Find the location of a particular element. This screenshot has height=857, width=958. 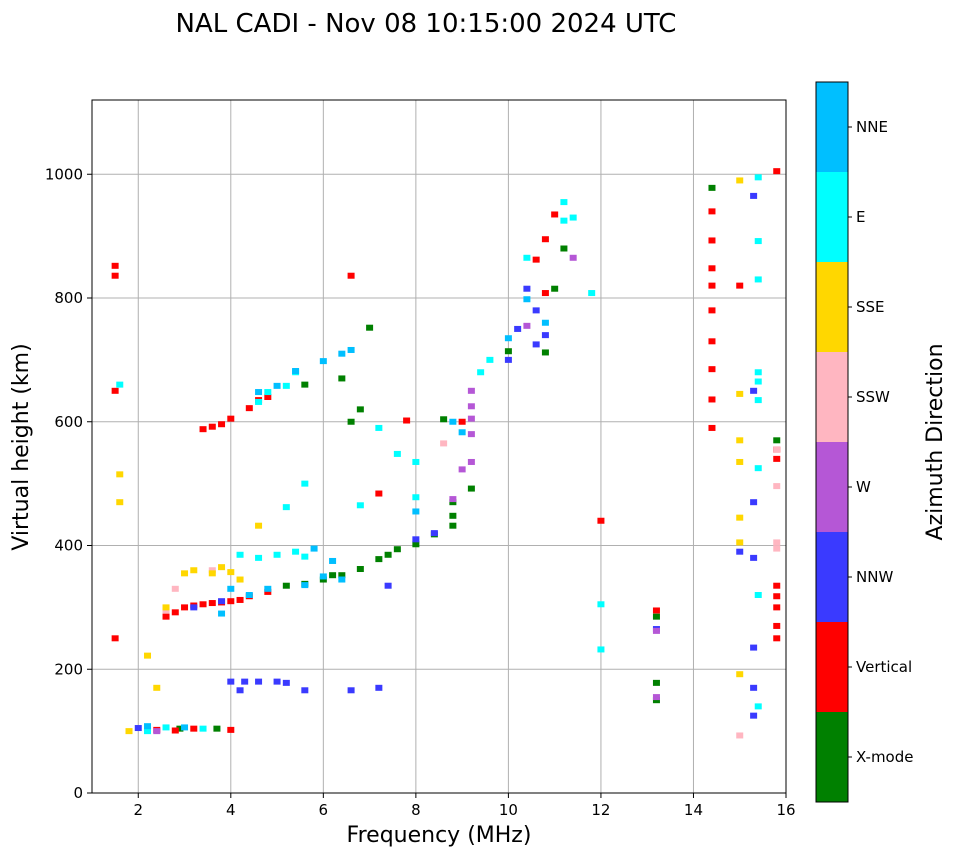

x-tick-label: 10 is located at coordinates (508, 810).